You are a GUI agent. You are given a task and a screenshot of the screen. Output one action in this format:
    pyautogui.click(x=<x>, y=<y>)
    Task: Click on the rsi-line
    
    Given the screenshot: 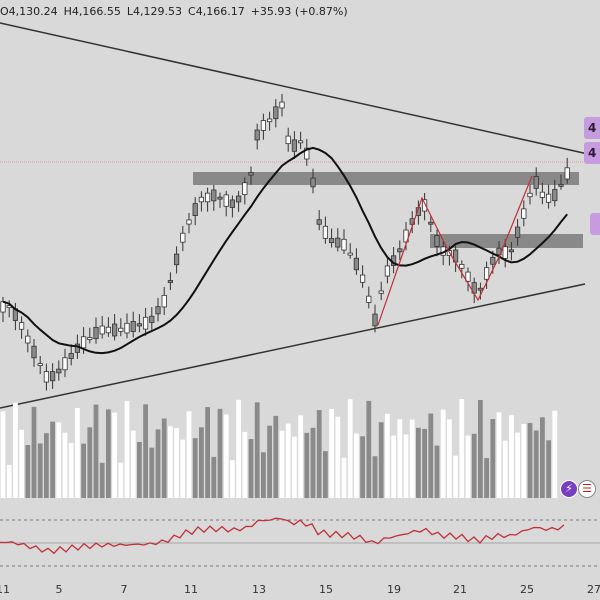 What is the action you would take?
    pyautogui.click(x=282, y=536)
    